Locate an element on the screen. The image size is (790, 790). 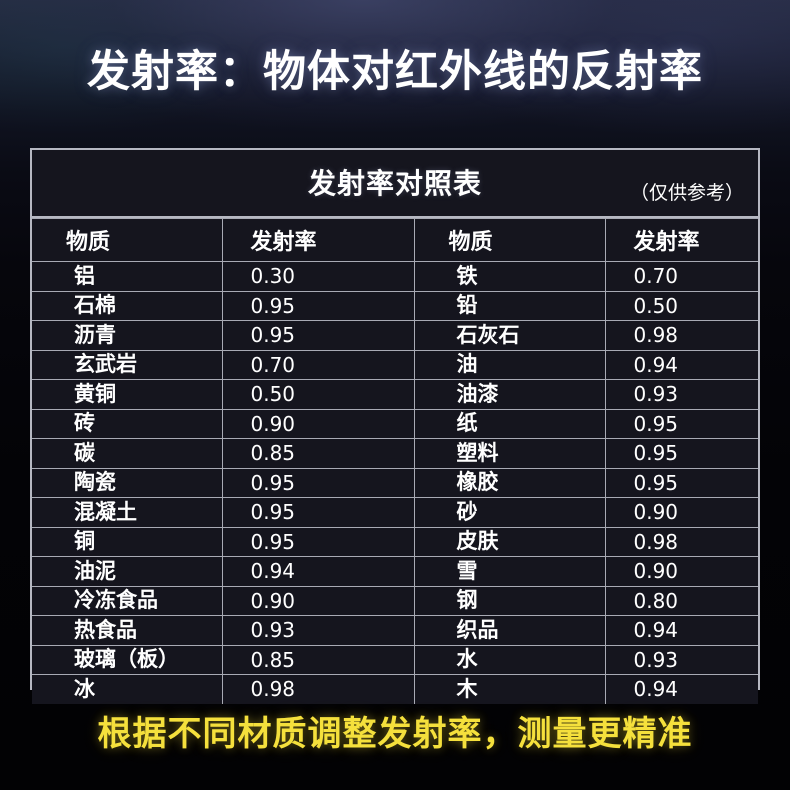
cell-material-right: 铅 is located at coordinates (509, 305).